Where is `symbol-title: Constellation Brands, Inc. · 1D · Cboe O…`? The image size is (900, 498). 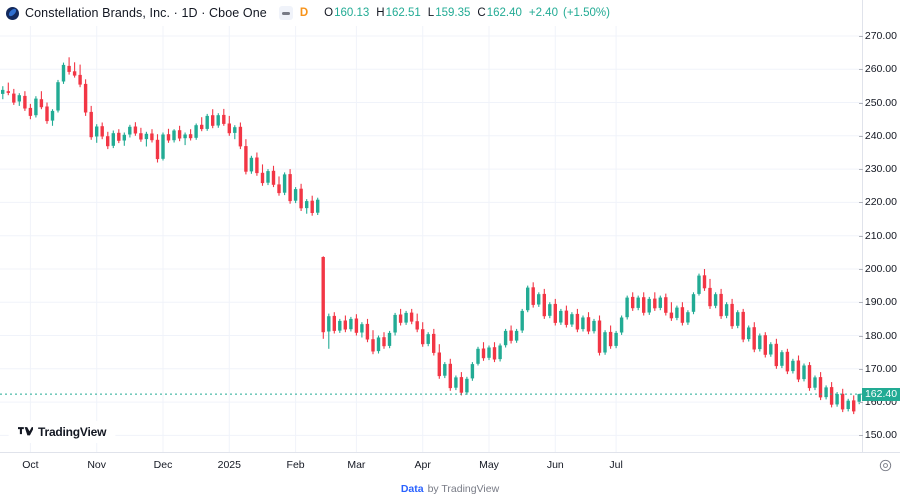
symbol-title: Constellation Brands, Inc. · 1D · Cboe O… is located at coordinates (146, 13).